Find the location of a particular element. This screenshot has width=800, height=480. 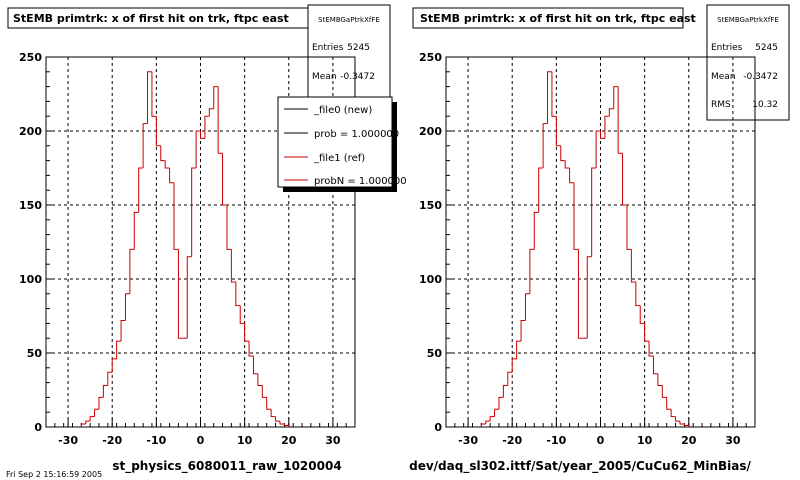

stats-entries-value: 5245 is located at coordinates (358, 48).